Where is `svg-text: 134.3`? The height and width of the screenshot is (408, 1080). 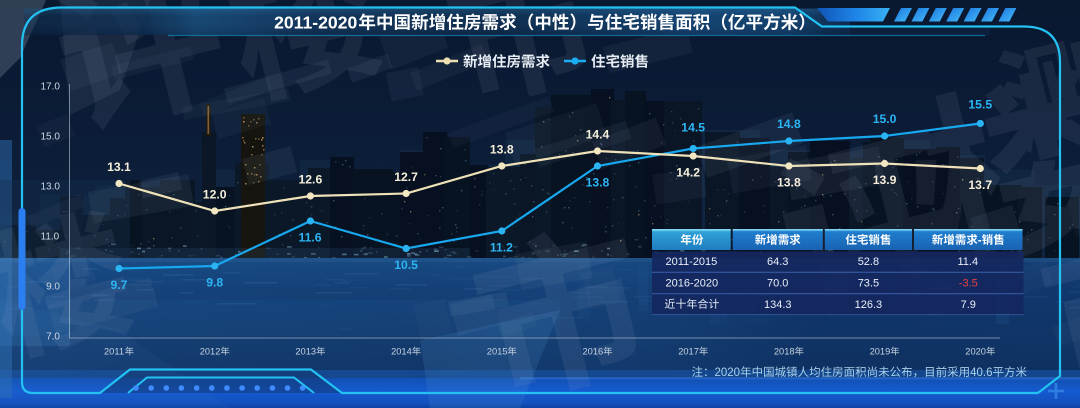
svg-text: 134.3 is located at coordinates (778, 305).